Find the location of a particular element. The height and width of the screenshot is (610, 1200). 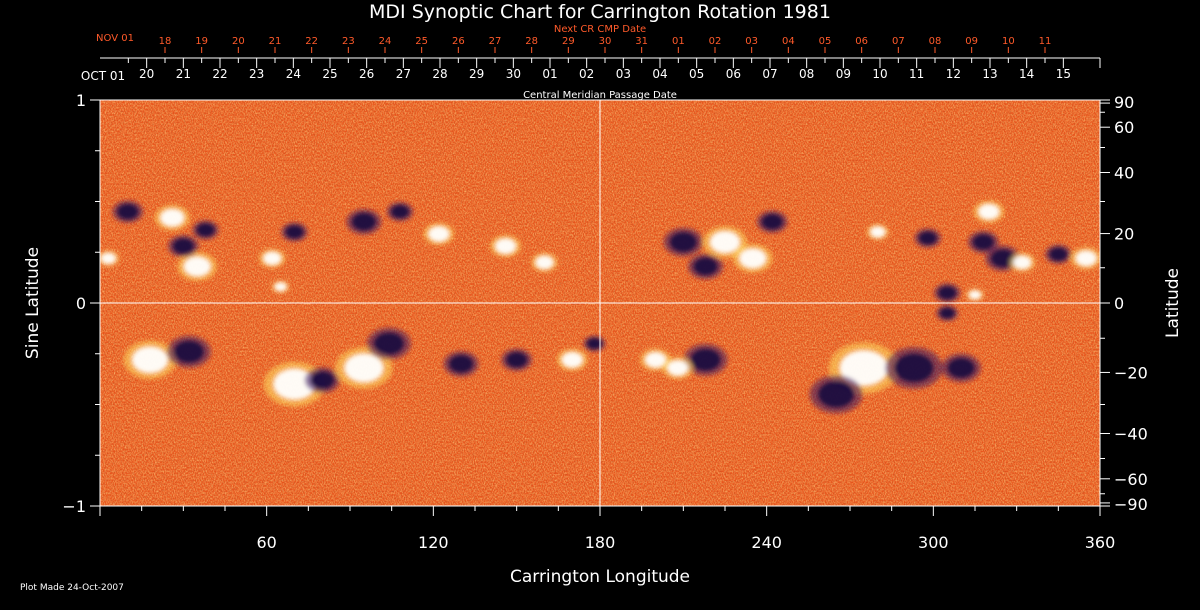

cmp-date-label: 24 is located at coordinates (293, 74).